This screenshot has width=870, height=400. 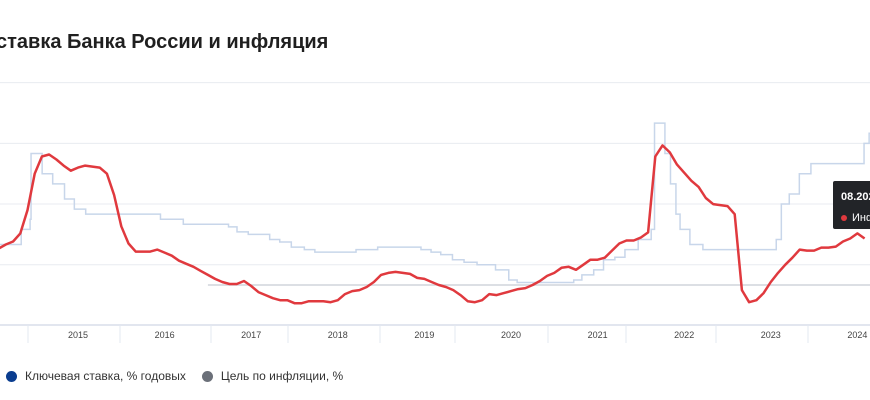 I want to click on legend-dot-inflation-target, so click(x=207, y=376).